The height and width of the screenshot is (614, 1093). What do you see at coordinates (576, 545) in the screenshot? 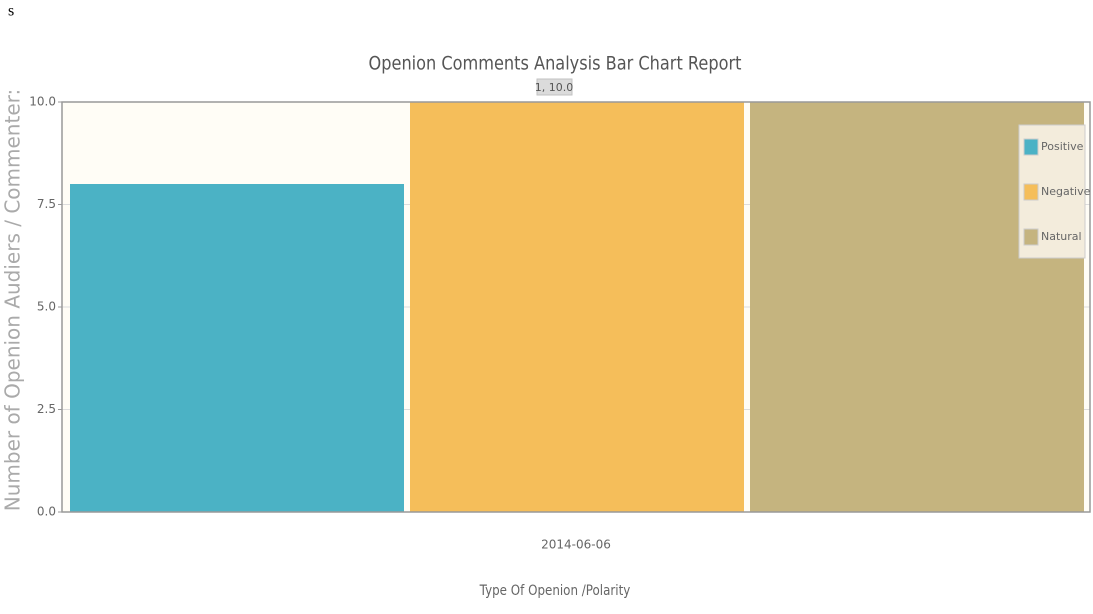
I see `x-tick-label: 2014-06-06` at bounding box center [576, 545].